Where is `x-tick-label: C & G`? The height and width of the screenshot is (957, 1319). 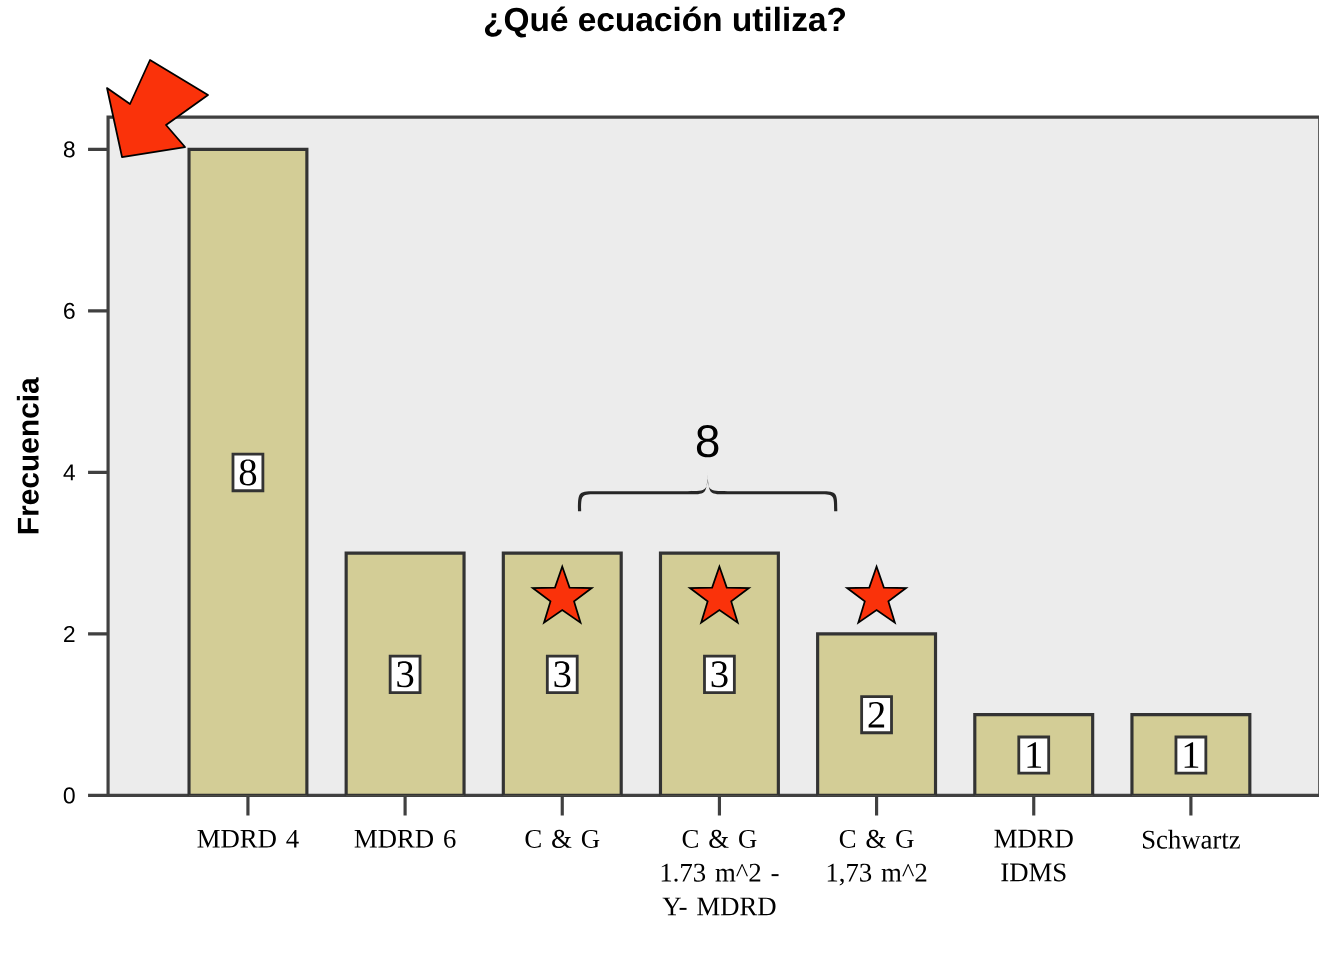 x-tick-label: C & G is located at coordinates (562, 838).